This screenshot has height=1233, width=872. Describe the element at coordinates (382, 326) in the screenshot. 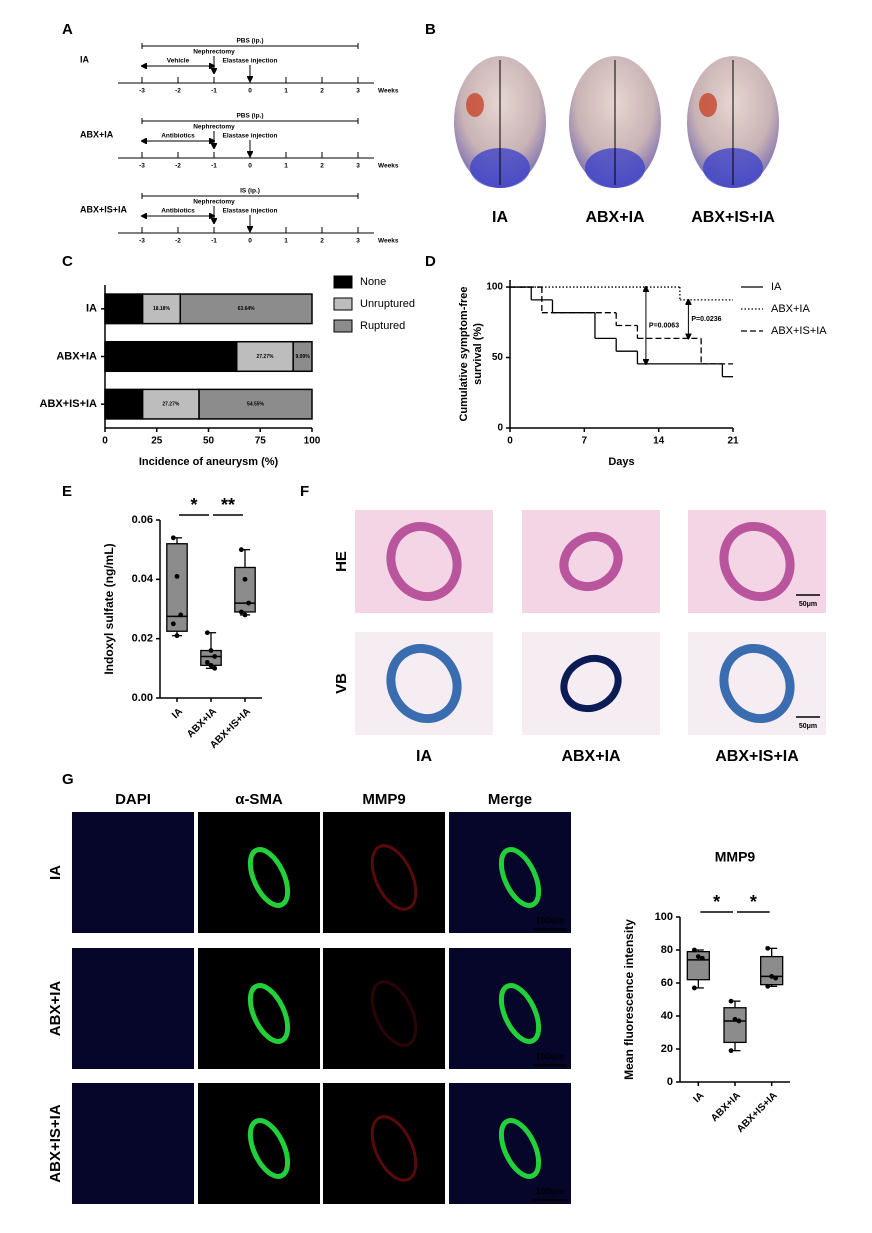

I see `legend-label: Ruptured` at that location.